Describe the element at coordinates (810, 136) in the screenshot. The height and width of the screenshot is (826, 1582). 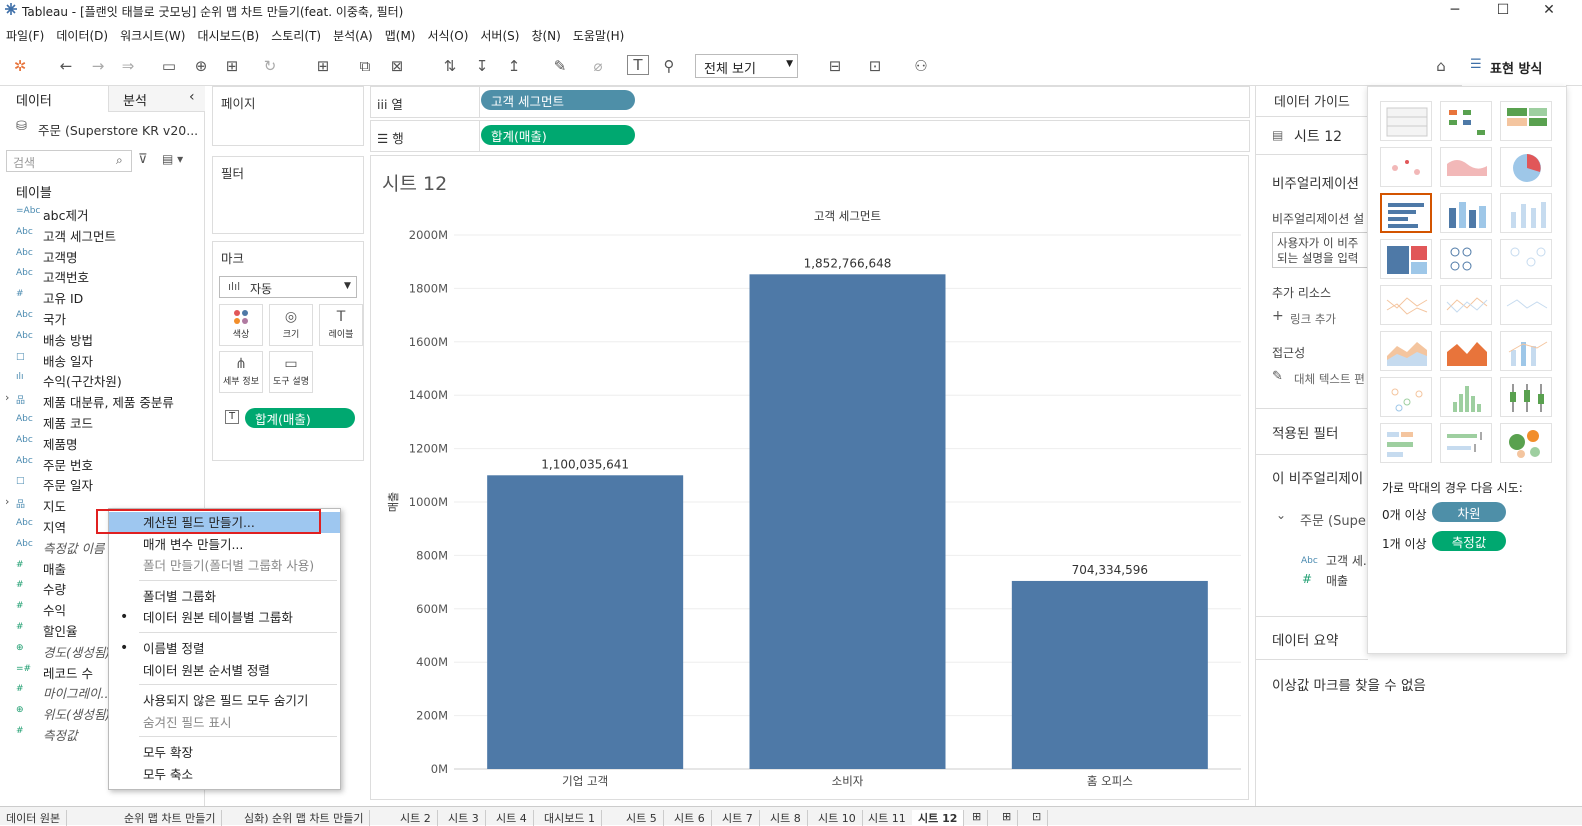
I see `rows-shelf: ☰ 행 합계(매출)` at that location.